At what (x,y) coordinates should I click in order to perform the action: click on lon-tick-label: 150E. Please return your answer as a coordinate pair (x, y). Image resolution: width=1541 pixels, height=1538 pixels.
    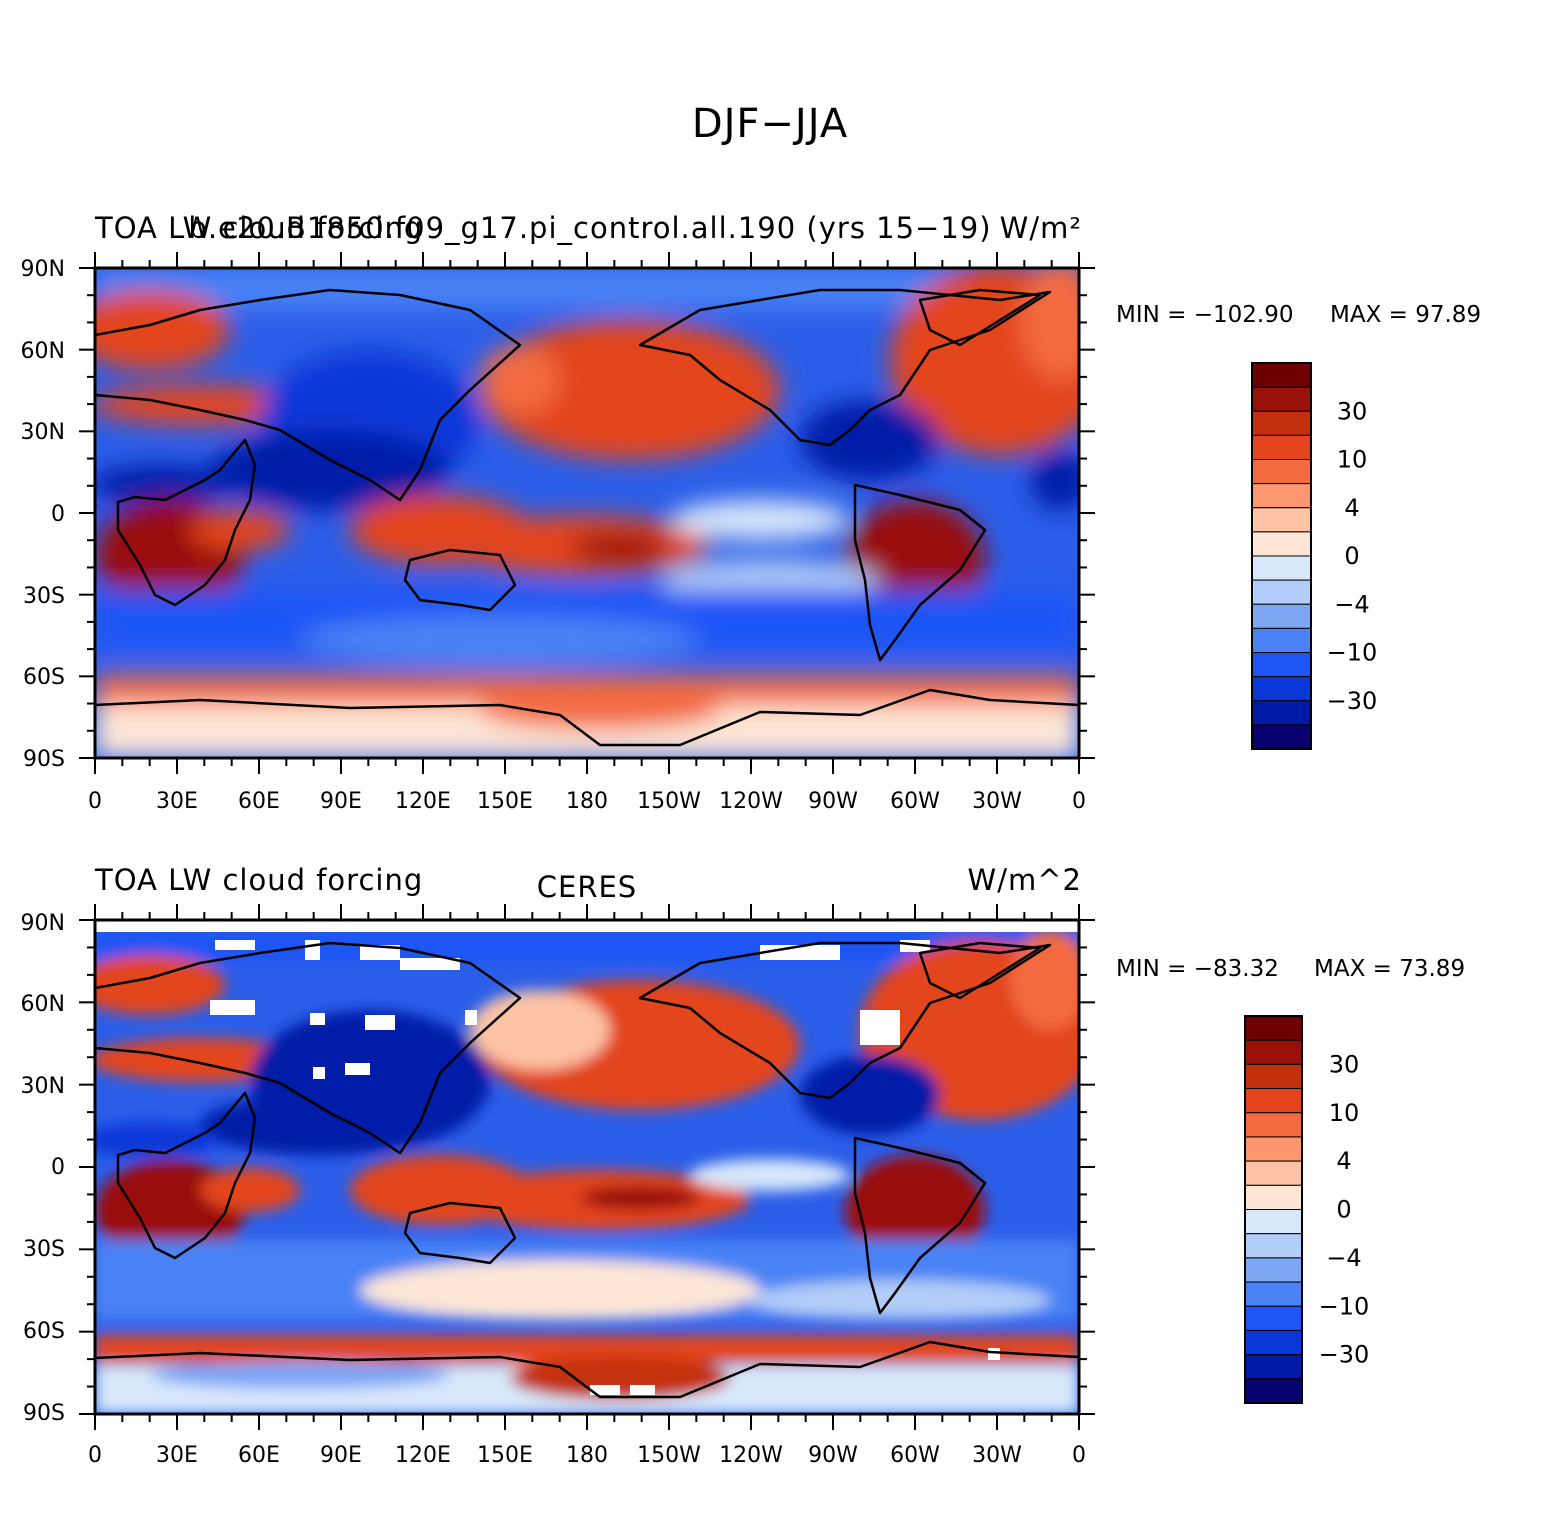
    Looking at the image, I should click on (505, 1455).